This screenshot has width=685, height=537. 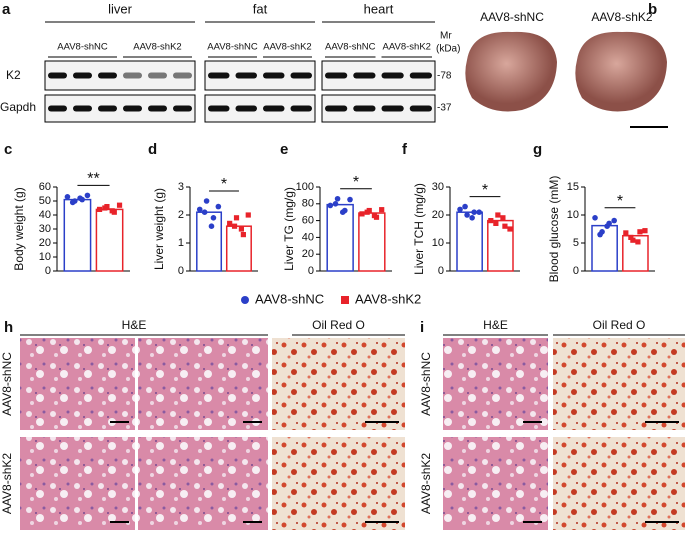 I want to click on y-tick-label: 20, so click(x=438, y=215).